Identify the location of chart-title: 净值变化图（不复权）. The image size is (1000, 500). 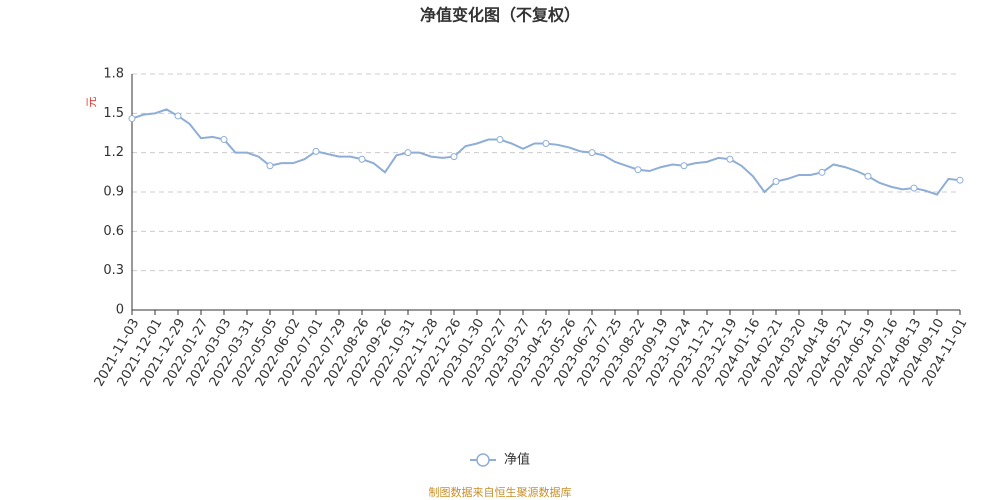
(500, 15).